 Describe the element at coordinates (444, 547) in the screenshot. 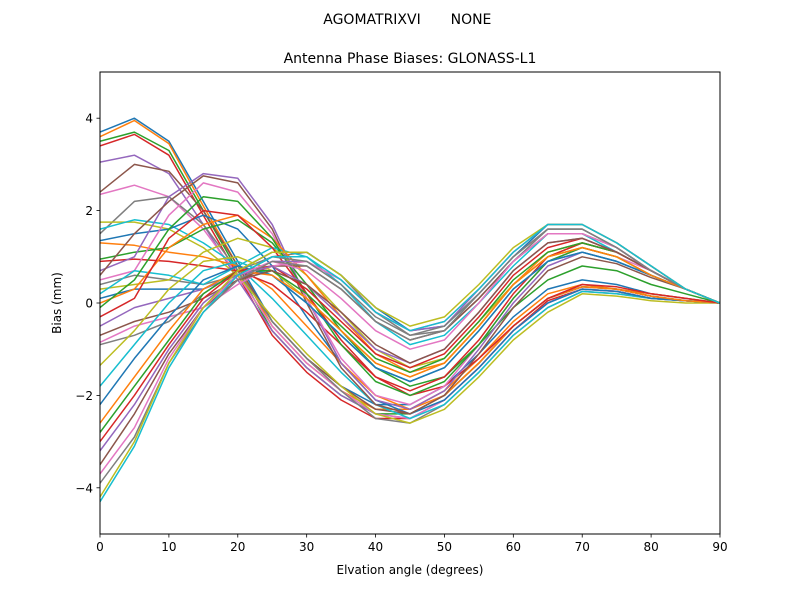

I see `x-tick-label: 50` at that location.